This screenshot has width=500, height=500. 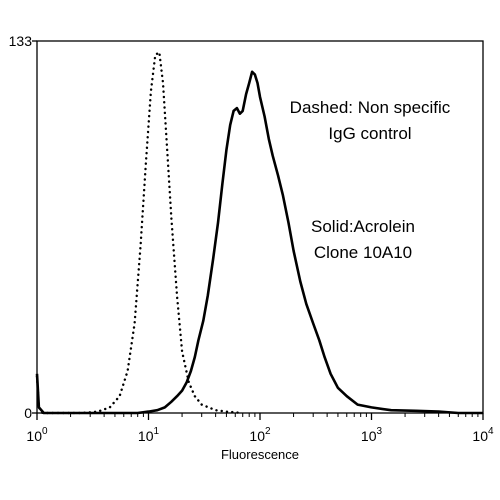 What do you see at coordinates (370, 107) in the screenshot?
I see `annotation-dashed-line: Dashed: Non specific` at bounding box center [370, 107].